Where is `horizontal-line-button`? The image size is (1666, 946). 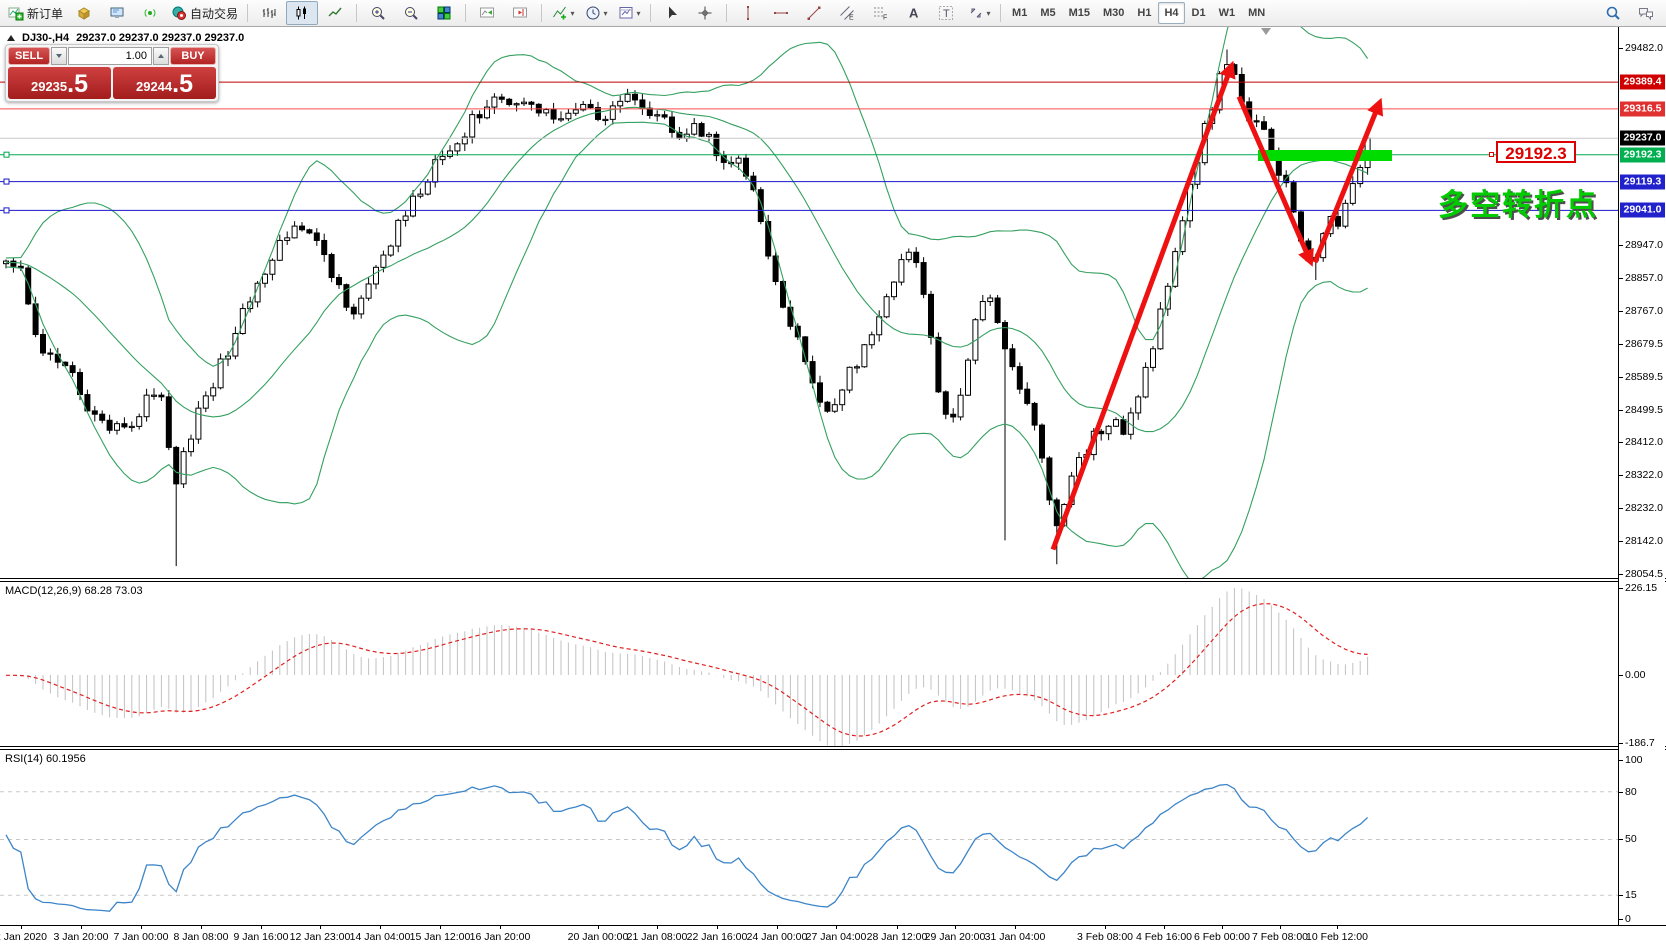
horizontal-line-button is located at coordinates (781, 13).